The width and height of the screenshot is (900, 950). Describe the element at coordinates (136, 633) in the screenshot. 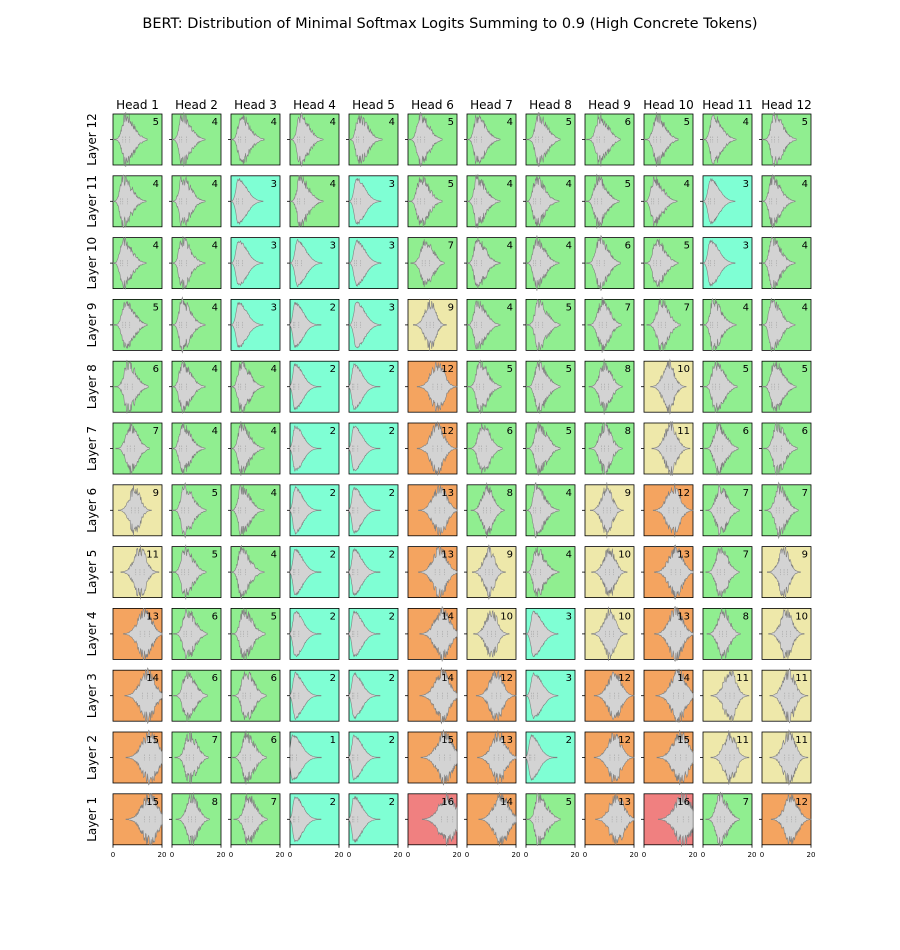

I see `cell: 13` at that location.